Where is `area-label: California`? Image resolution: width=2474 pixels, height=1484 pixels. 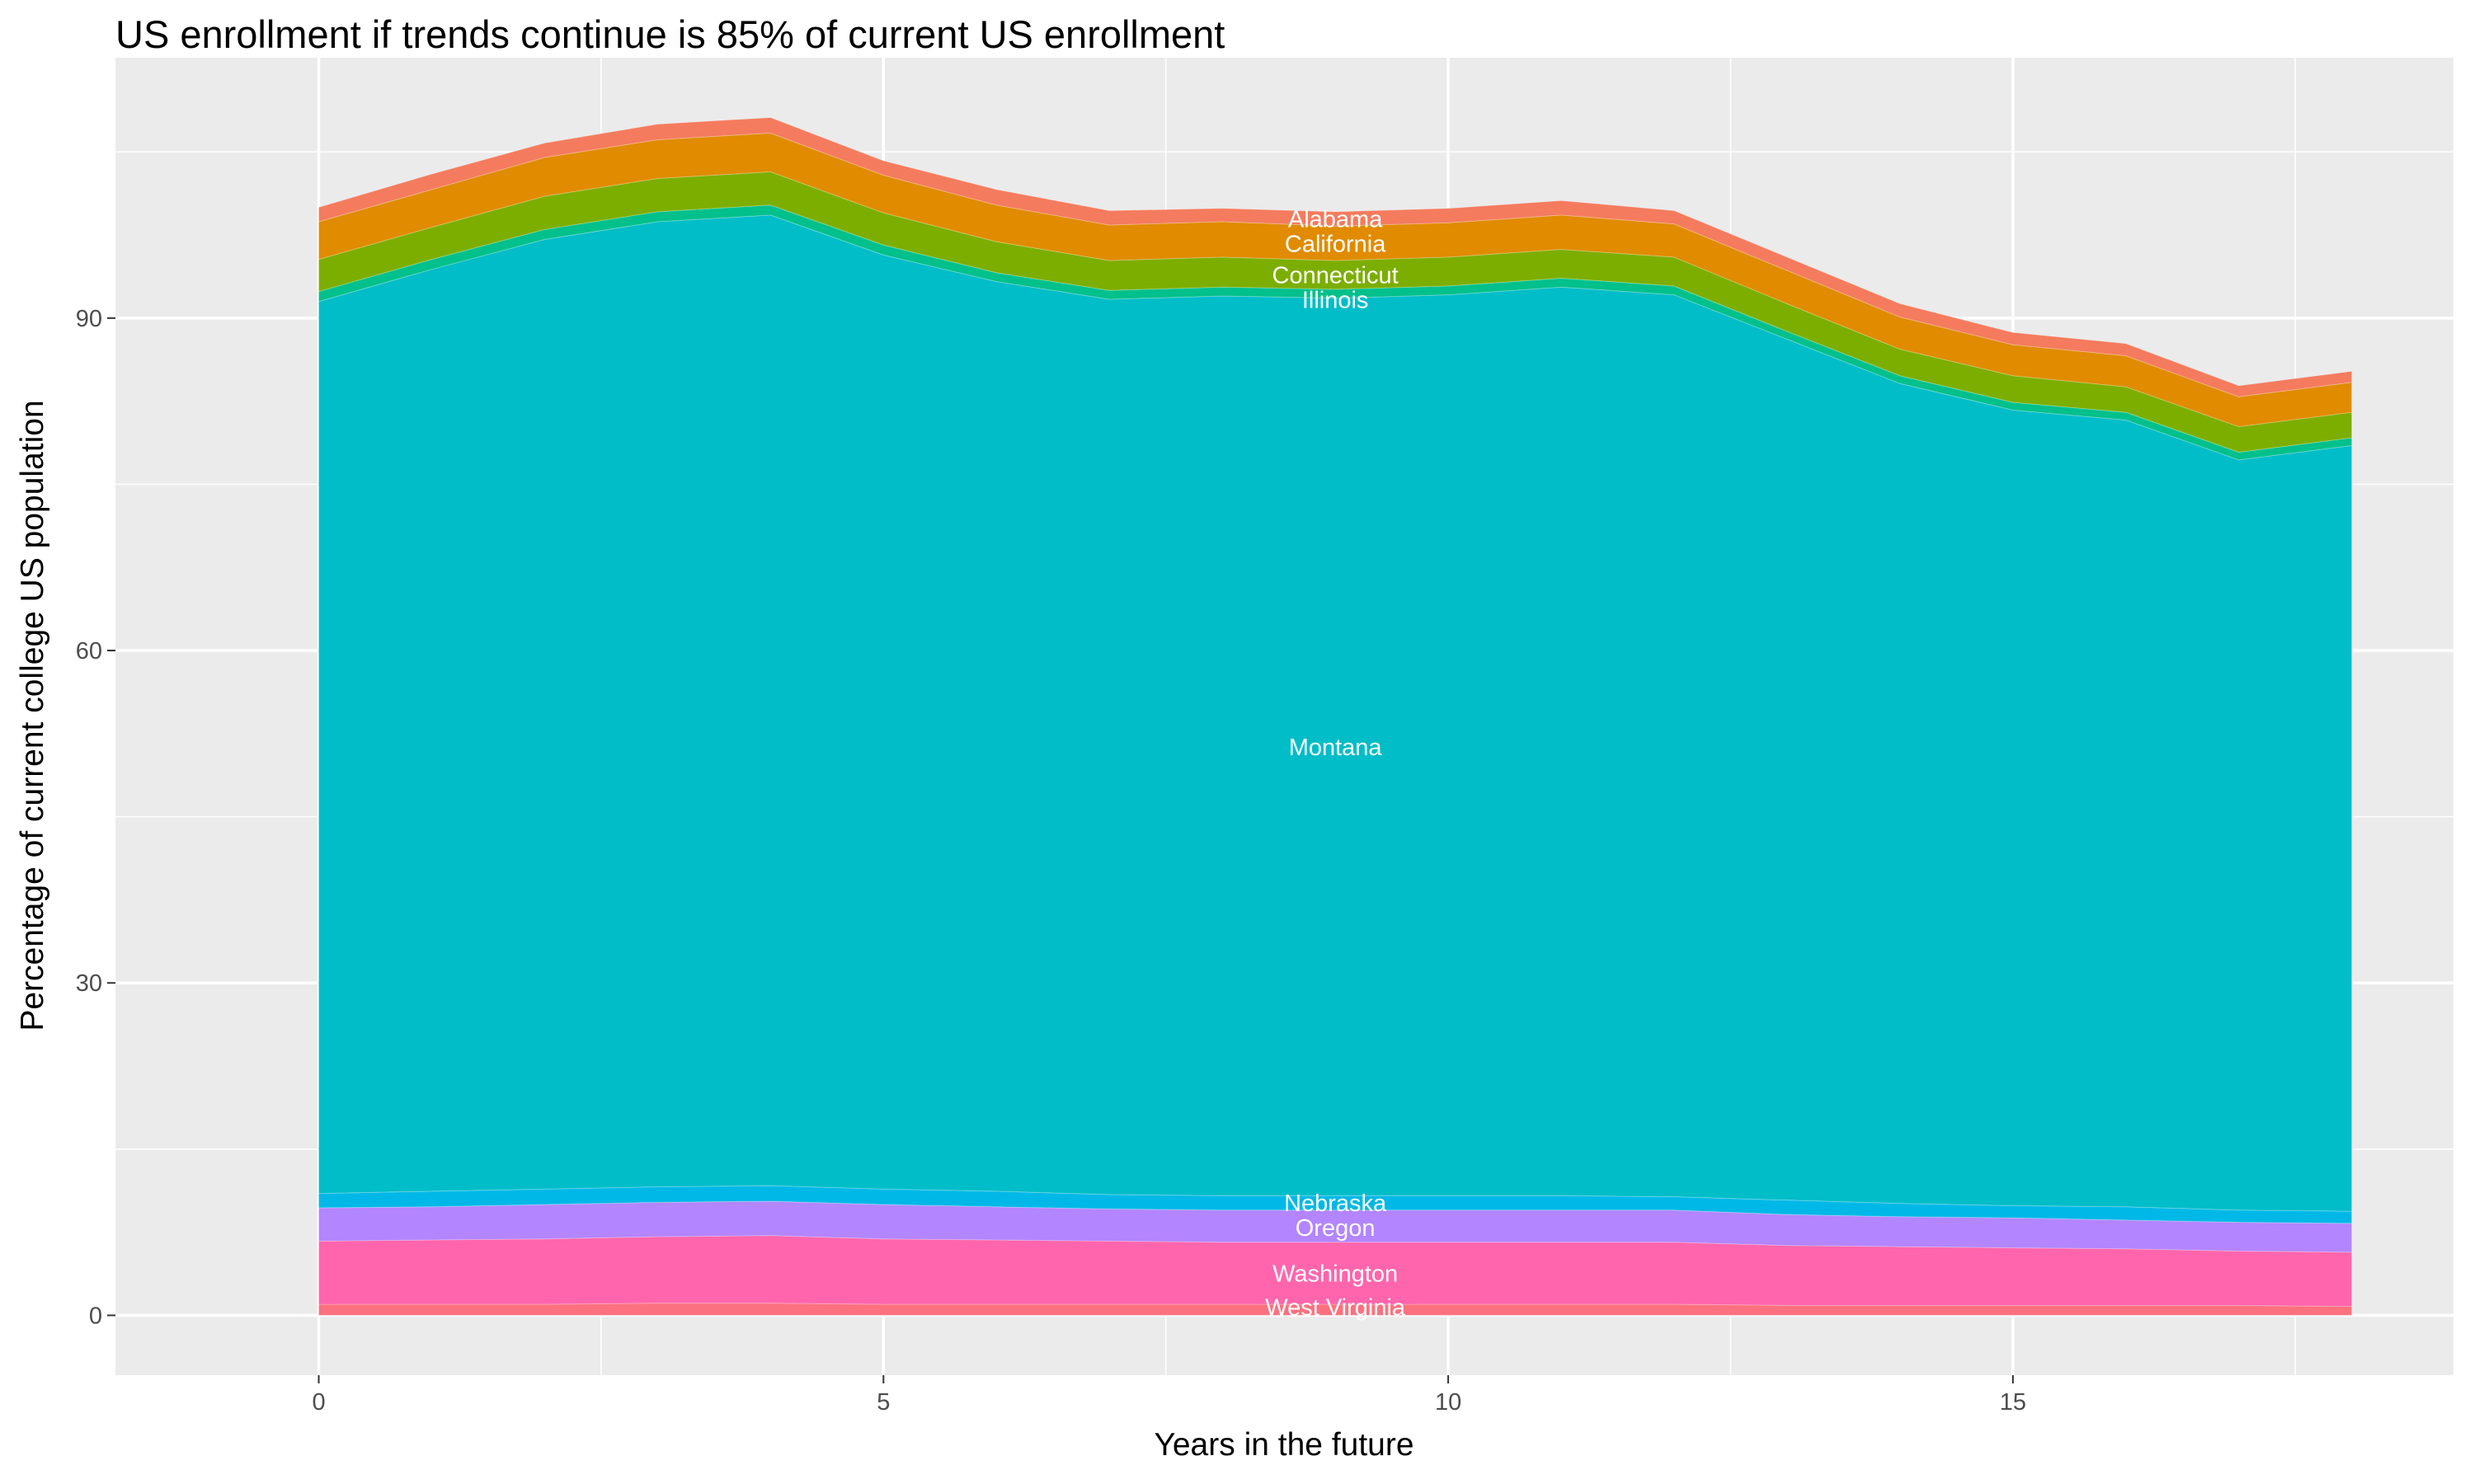
area-label: California is located at coordinates (1335, 245).